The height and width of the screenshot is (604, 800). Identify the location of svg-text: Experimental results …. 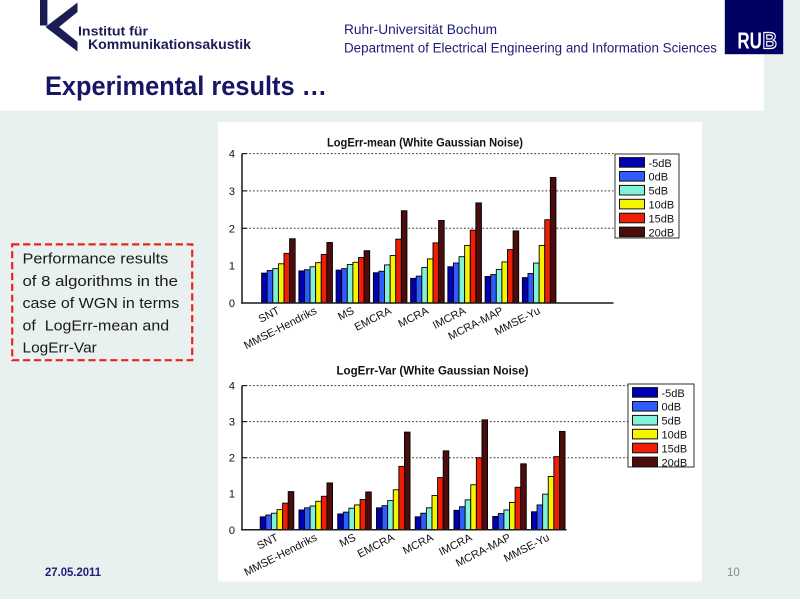
(186, 86).